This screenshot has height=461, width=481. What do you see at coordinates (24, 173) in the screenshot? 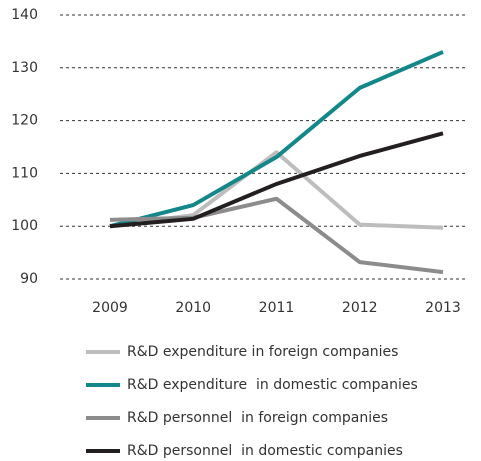
I see `y-tick-label: 110` at bounding box center [24, 173].